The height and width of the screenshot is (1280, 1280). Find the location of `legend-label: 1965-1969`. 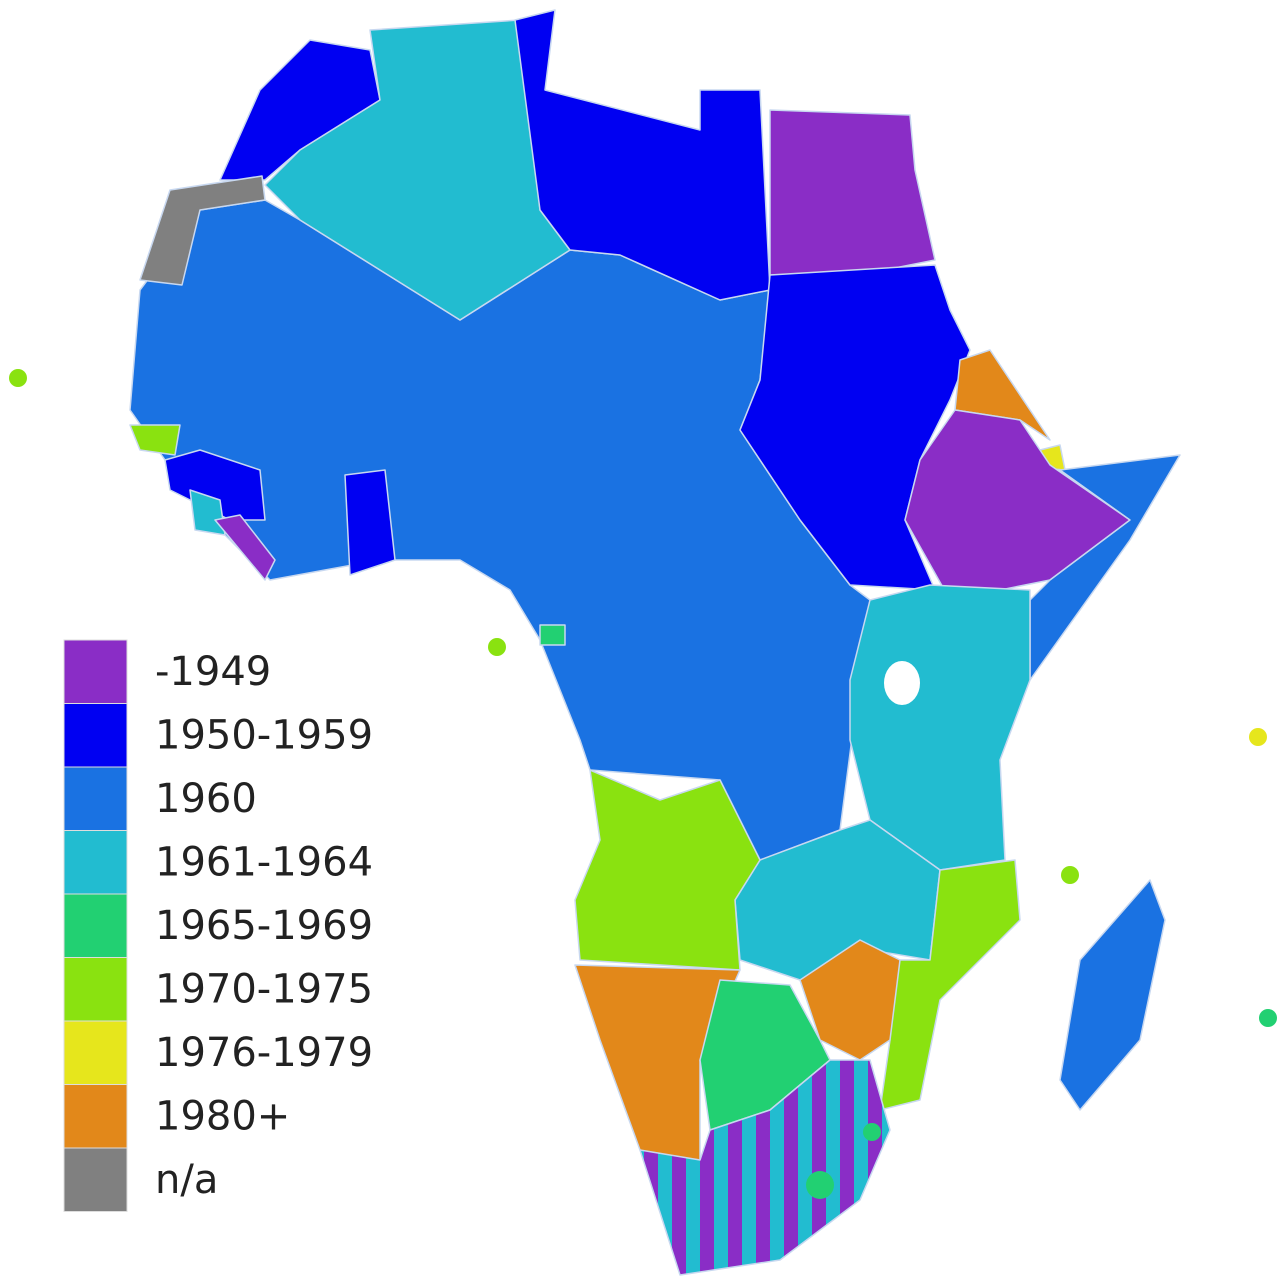

legend-label: 1965-1969 is located at coordinates (264, 926).